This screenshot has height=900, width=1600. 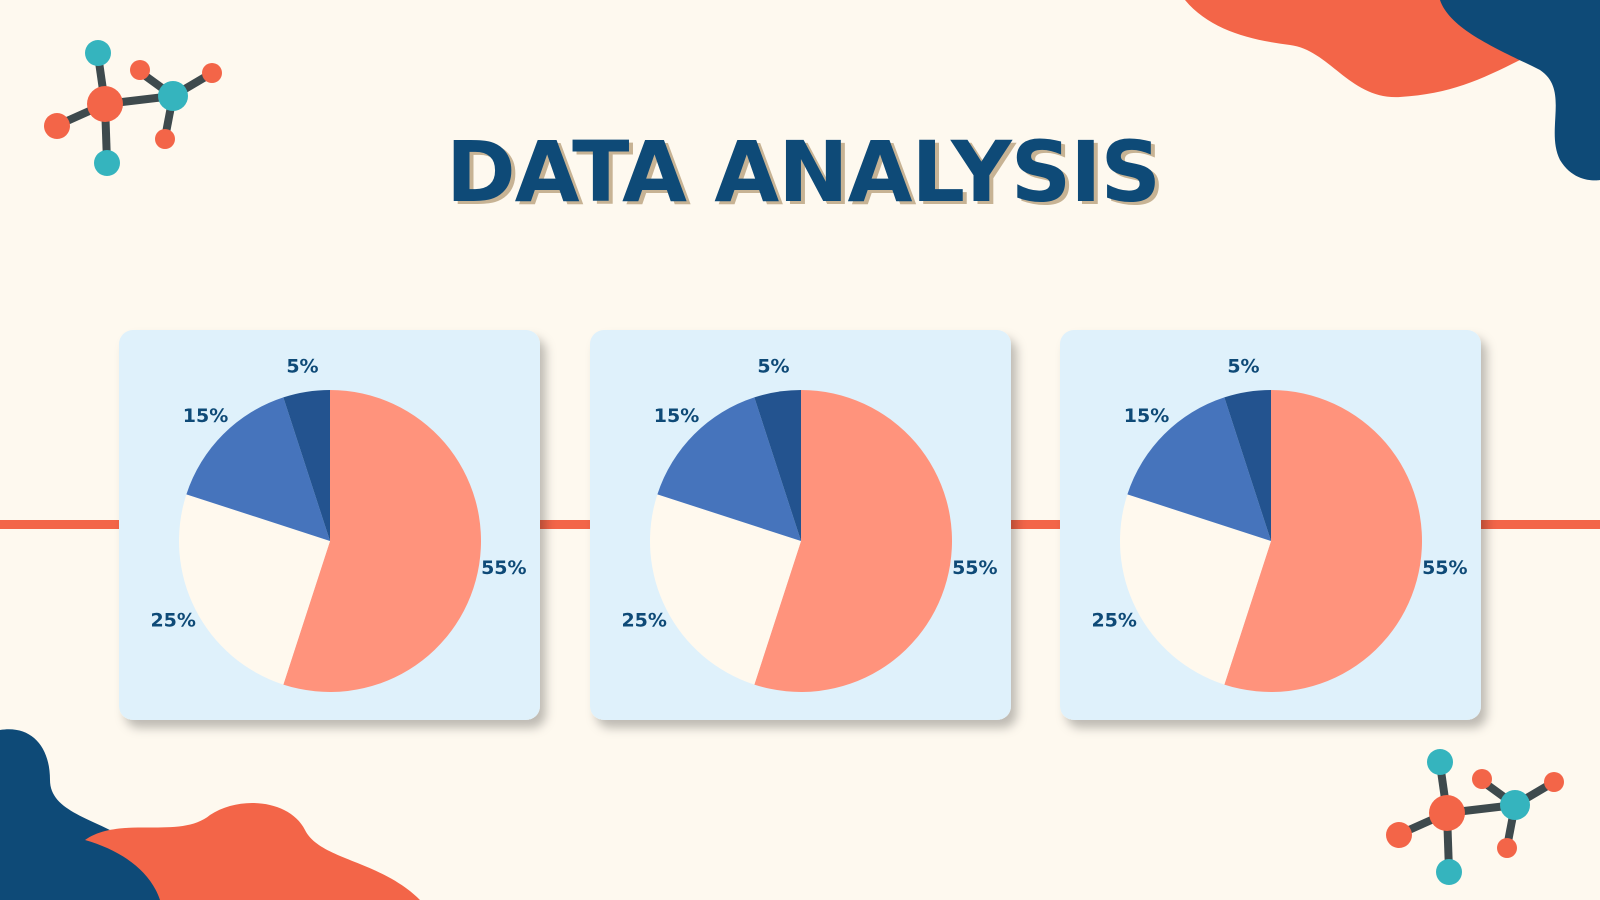 I want to click on title: DATA ANALYSIS, so click(x=803, y=172).